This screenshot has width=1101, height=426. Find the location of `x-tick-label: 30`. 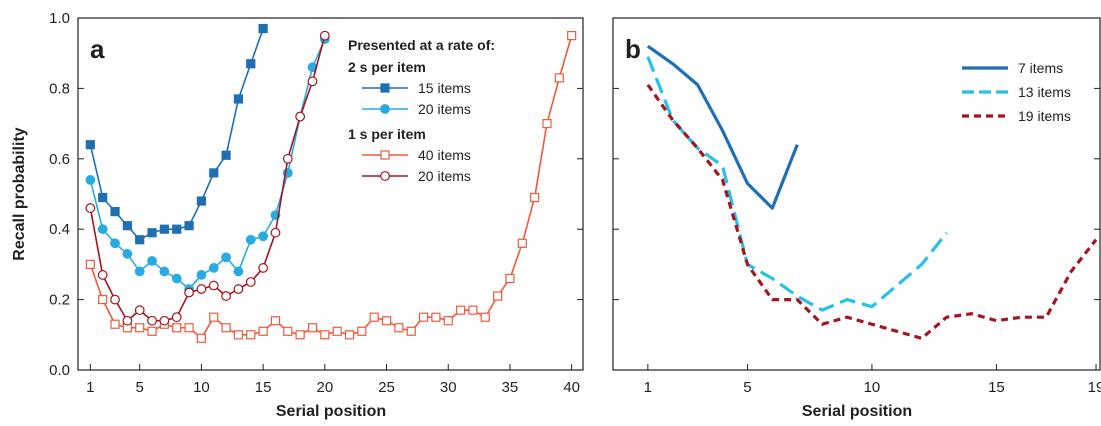

x-tick-label: 30 is located at coordinates (448, 387).